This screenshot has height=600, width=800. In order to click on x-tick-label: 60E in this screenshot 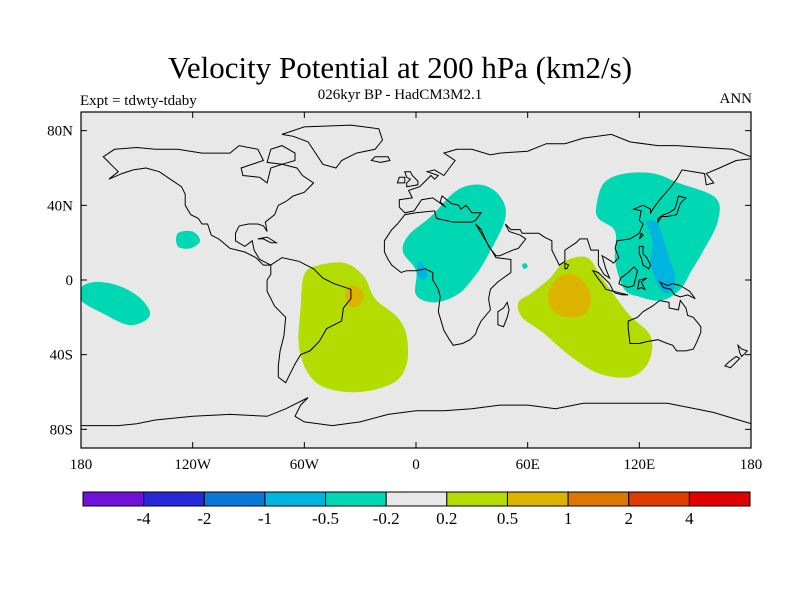, I will do `click(528, 465)`.